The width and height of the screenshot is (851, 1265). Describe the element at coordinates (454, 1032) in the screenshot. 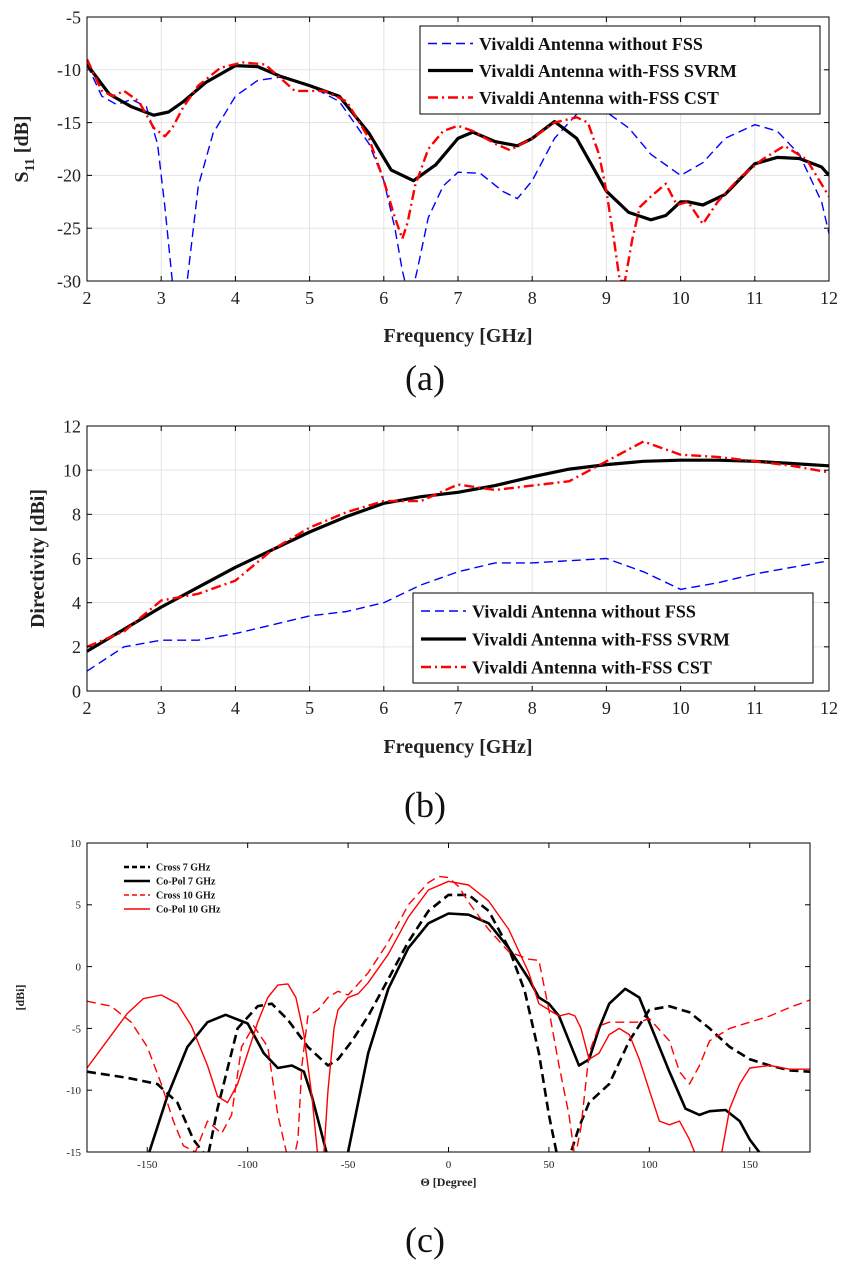

I see `series-line-co-pol-7-ghz` at that location.